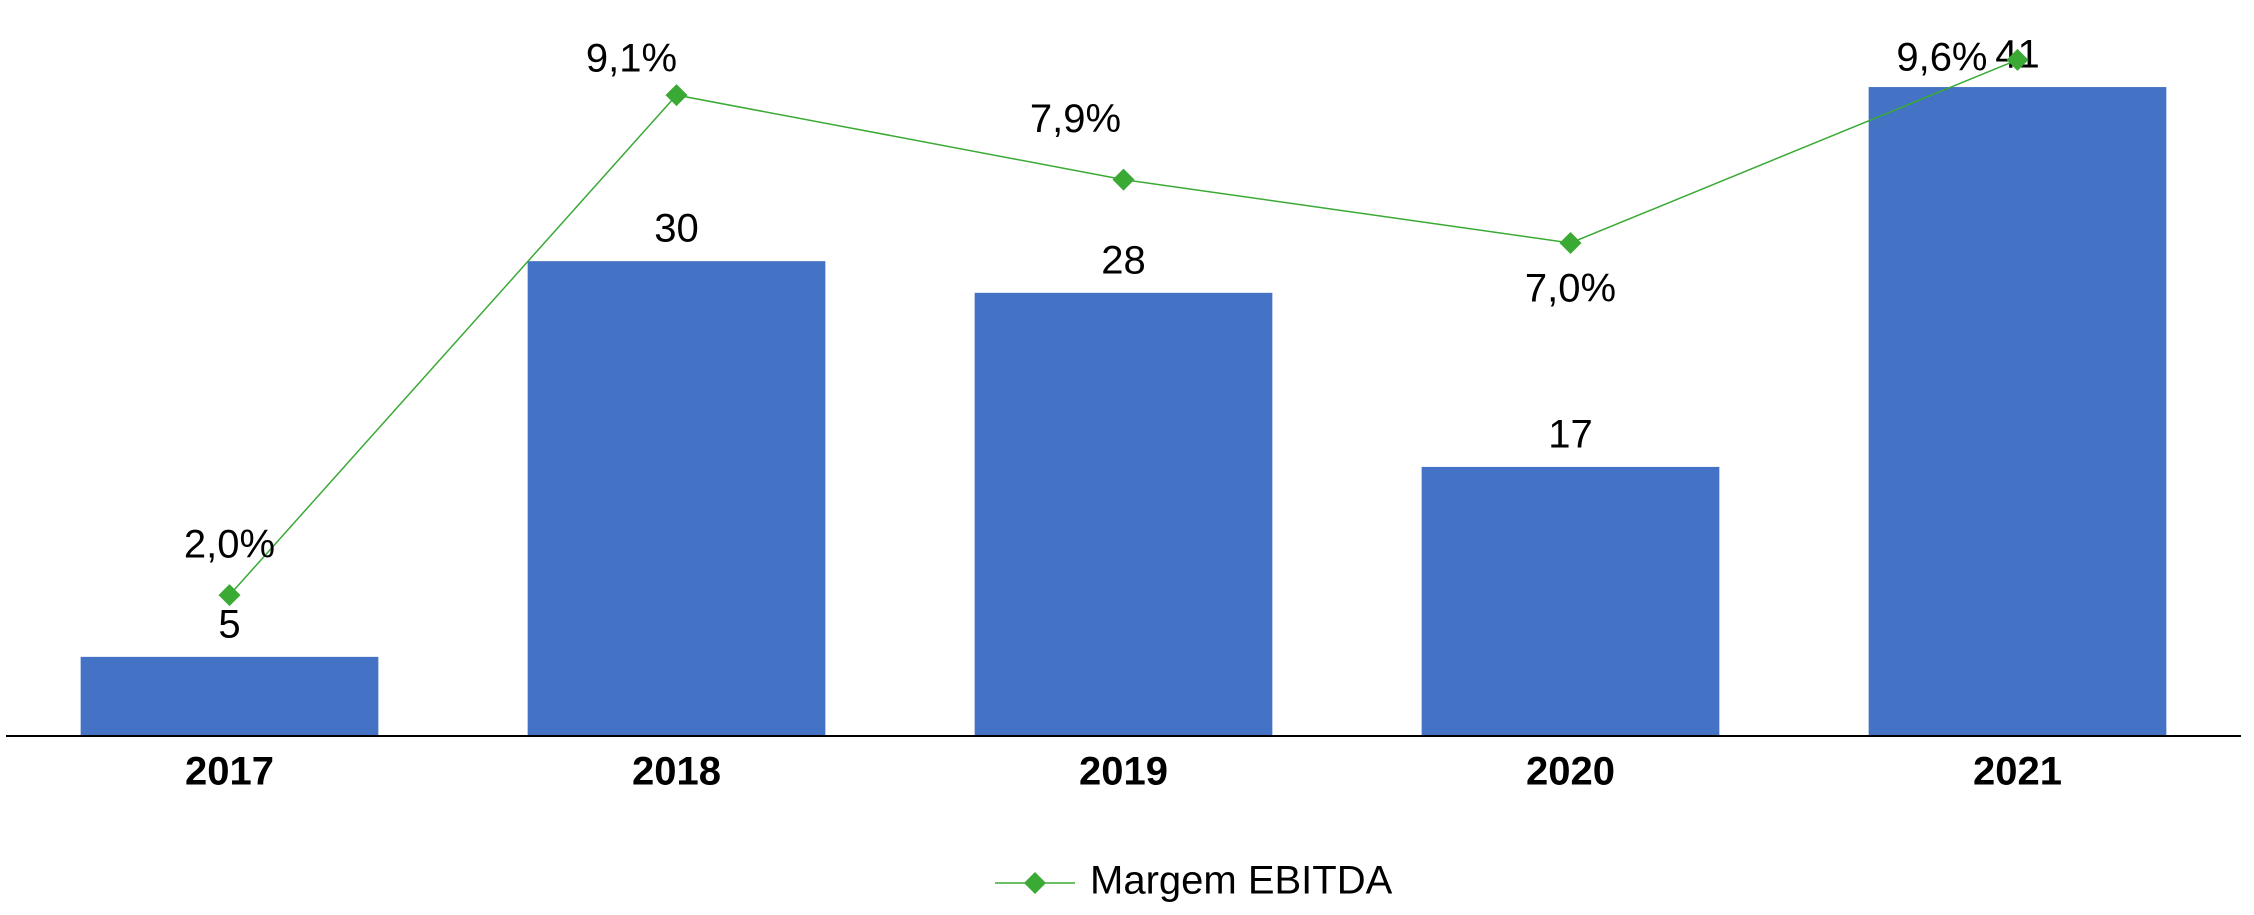  I want to click on line-value-label: 7,9%, so click(1075, 119).